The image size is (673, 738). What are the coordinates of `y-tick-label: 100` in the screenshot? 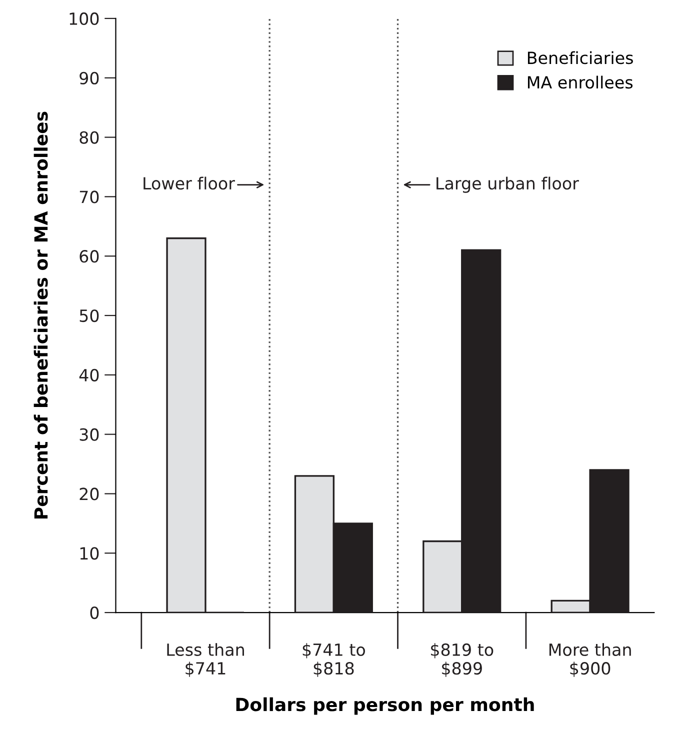 It's located at (84, 19).